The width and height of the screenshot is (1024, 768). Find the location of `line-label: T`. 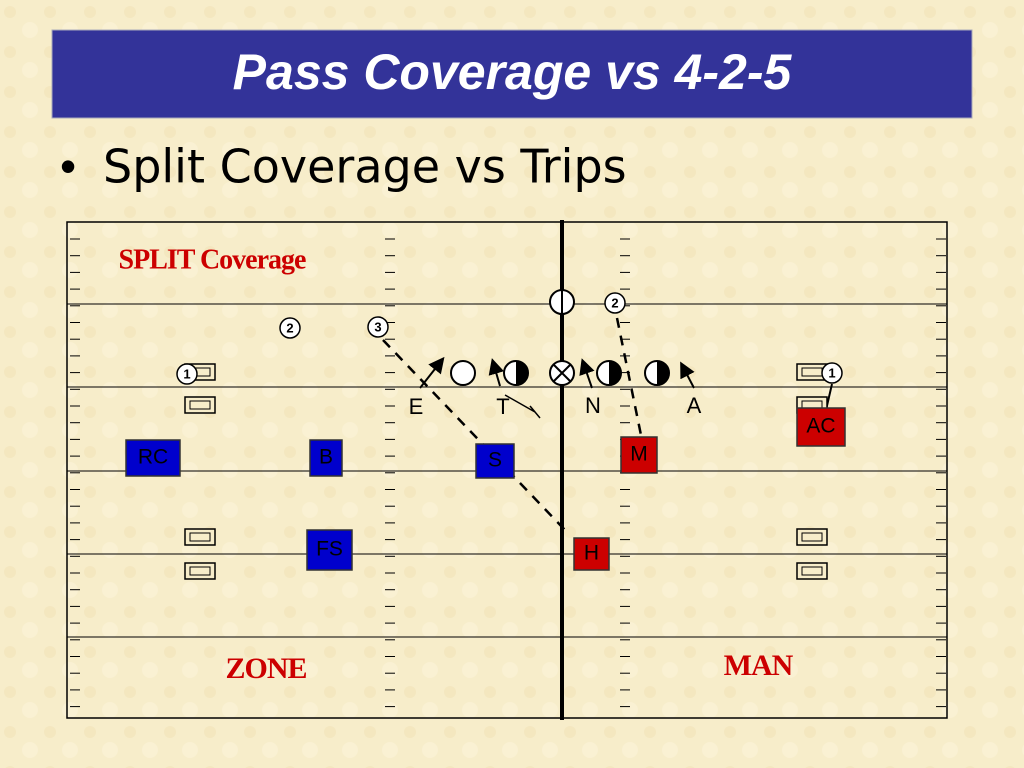

line-label: T is located at coordinates (502, 406).